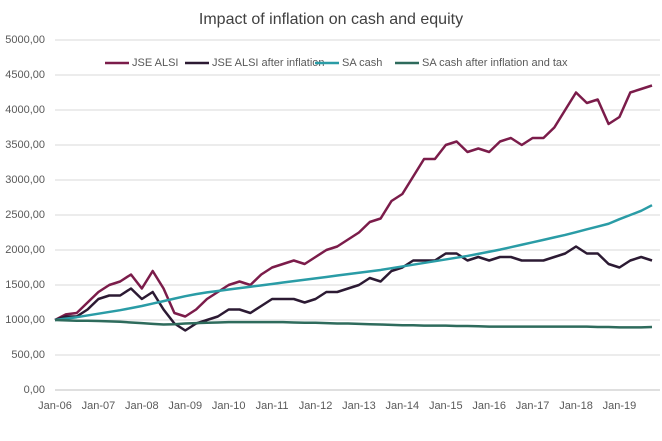 This screenshot has width=662, height=441. Describe the element at coordinates (620, 406) in the screenshot. I see `x-tick-label: Jan-19` at that location.